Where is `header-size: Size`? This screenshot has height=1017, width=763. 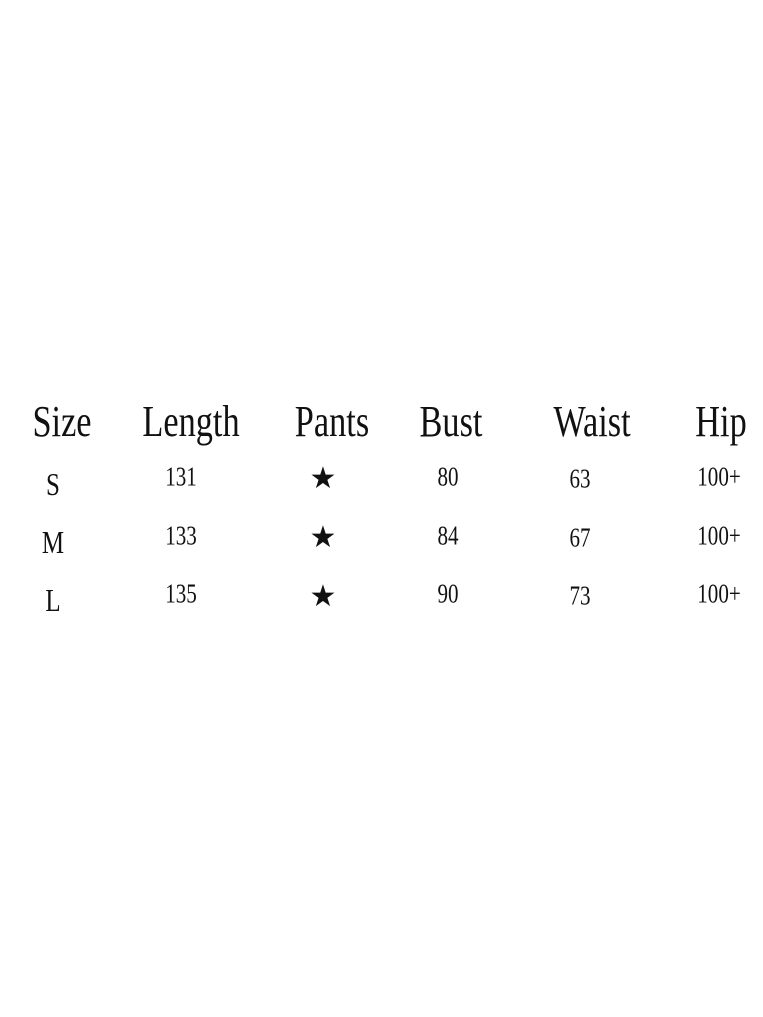 header-size: Size is located at coordinates (62, 421).